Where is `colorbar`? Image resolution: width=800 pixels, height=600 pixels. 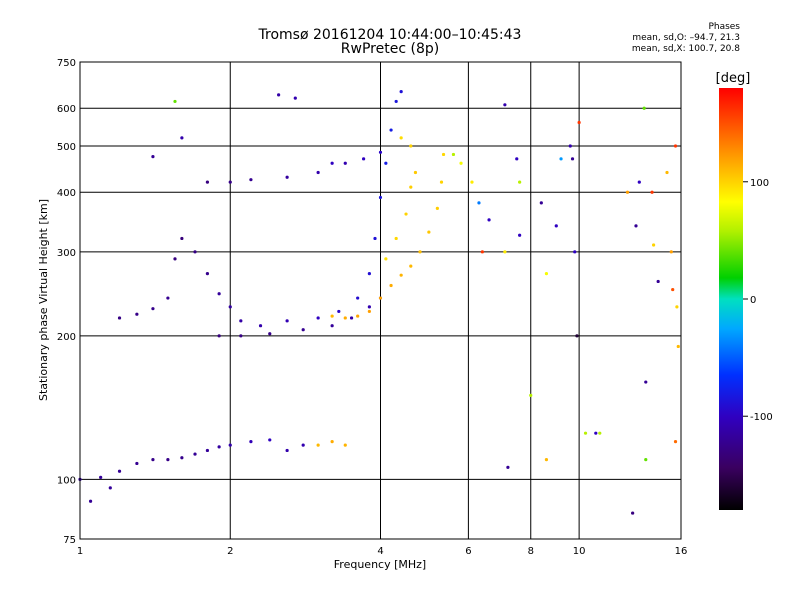
colorbar is located at coordinates (731, 299).